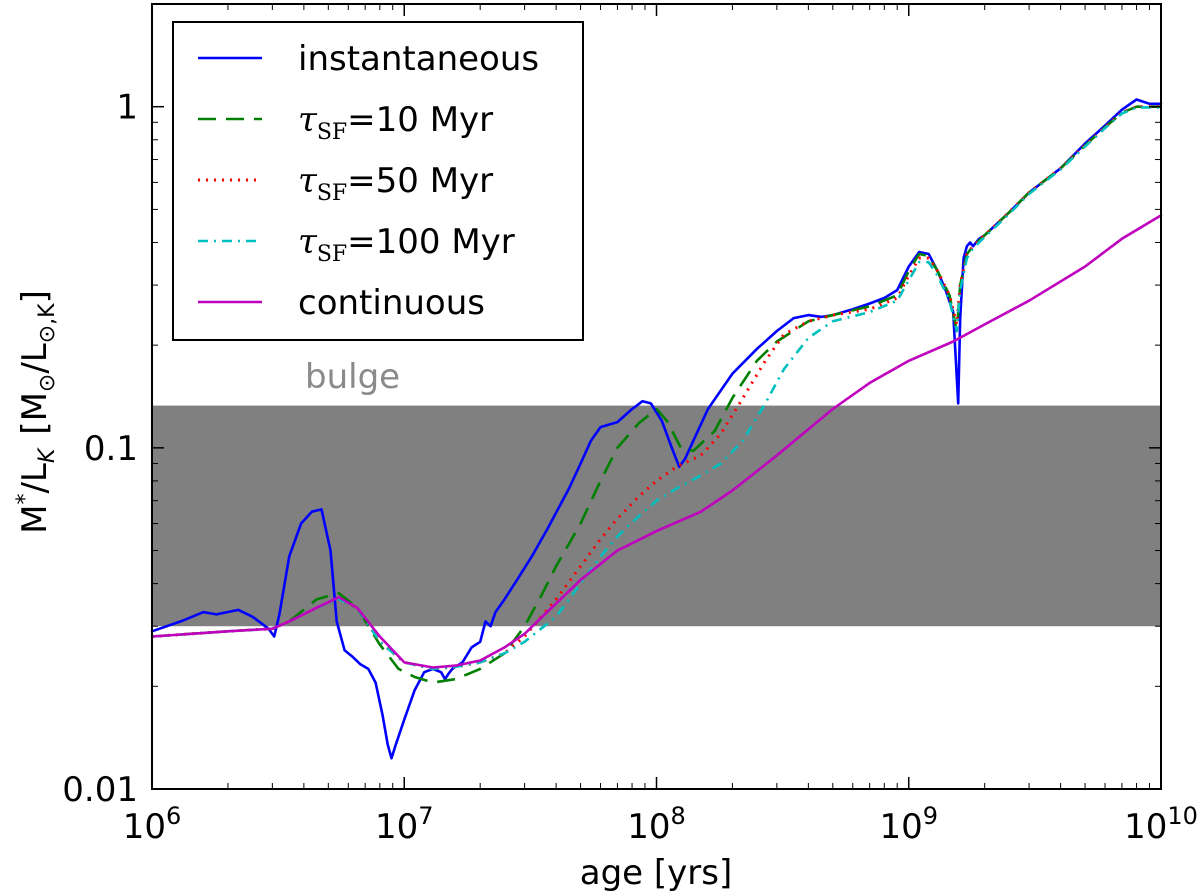  I want to click on legend-label-2: τSF=50 Myr, so click(395, 183).